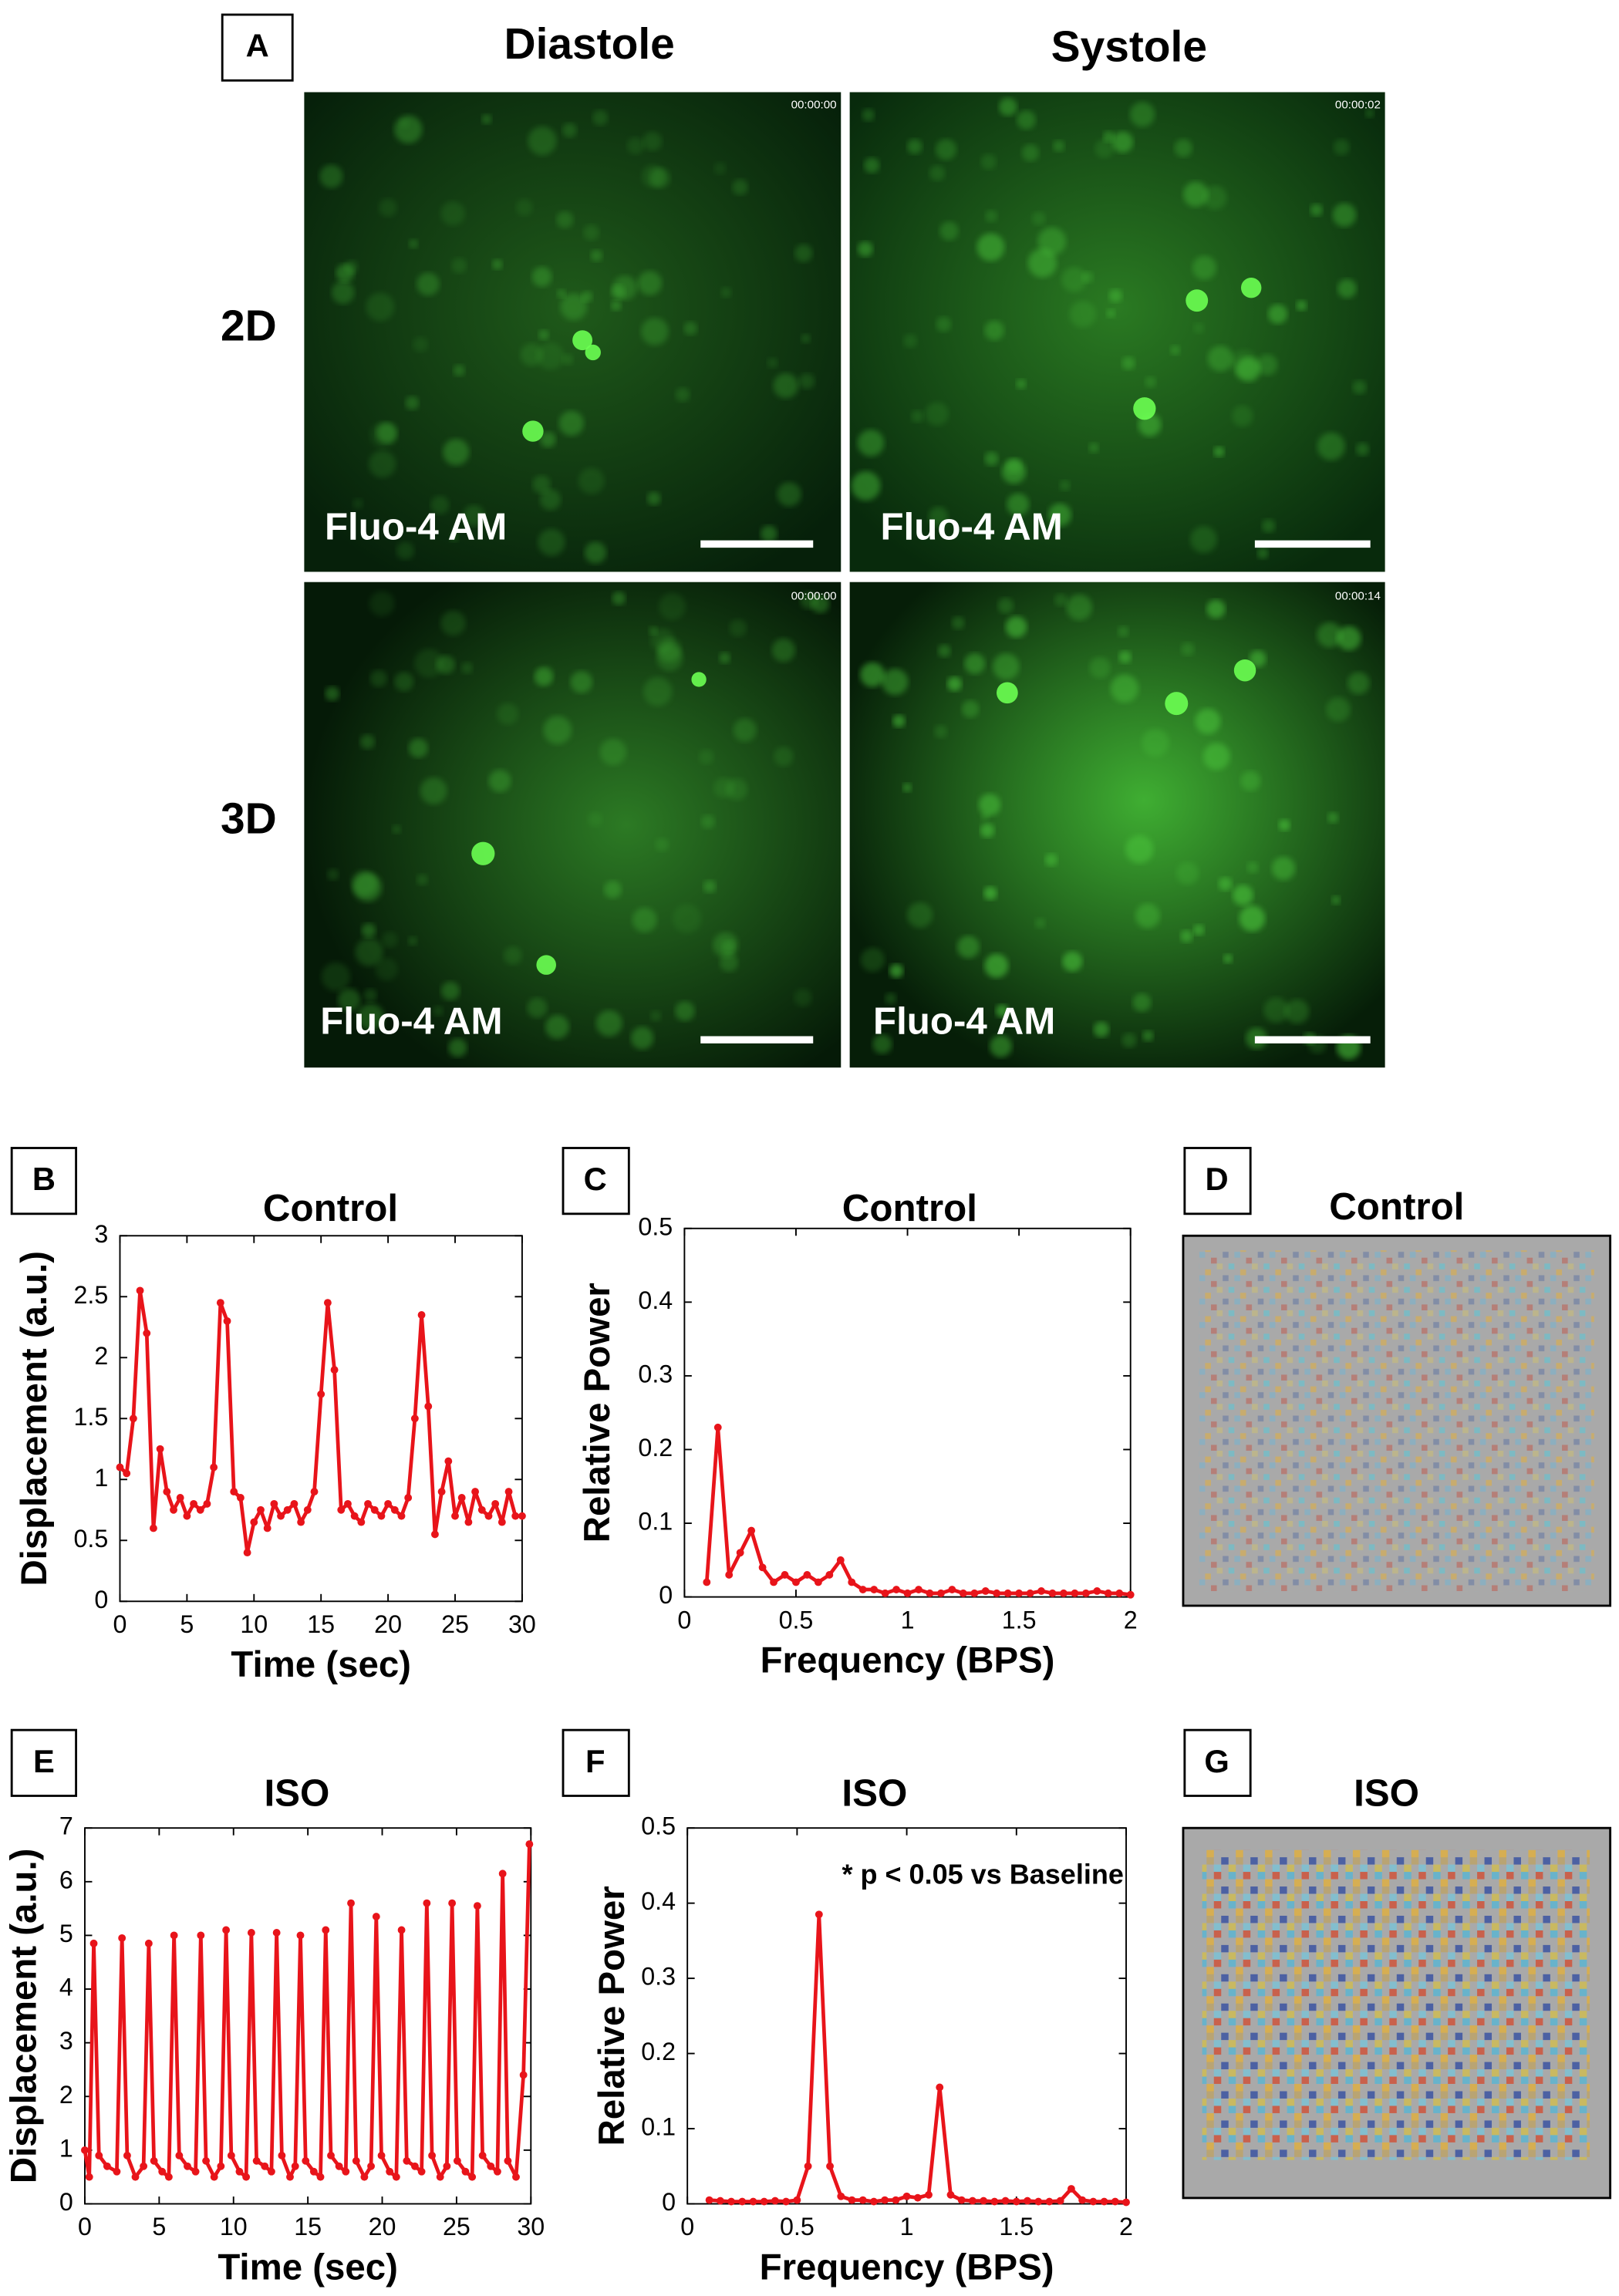  What do you see at coordinates (964, 1021) in the screenshot?
I see `stain-label: Fluo-4 AM` at bounding box center [964, 1021].